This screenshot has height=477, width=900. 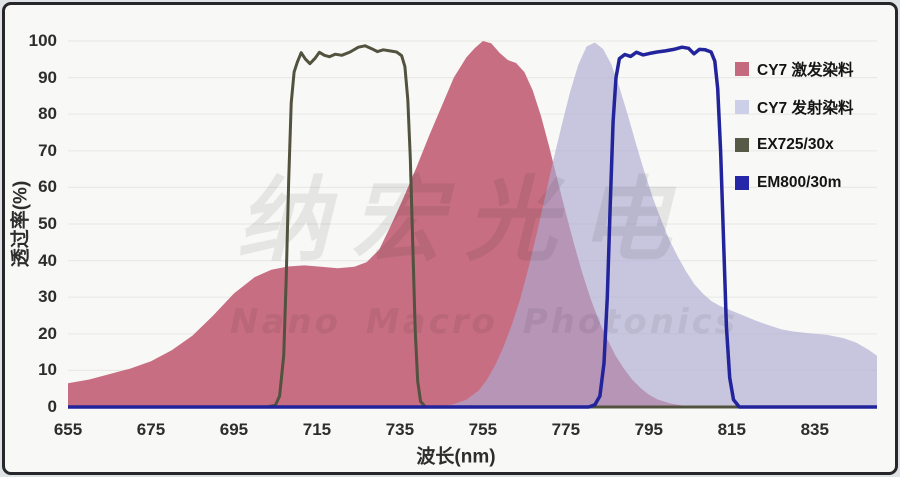 What do you see at coordinates (814, 429) in the screenshot?
I see `x-tick-label-835: 835` at bounding box center [814, 429].